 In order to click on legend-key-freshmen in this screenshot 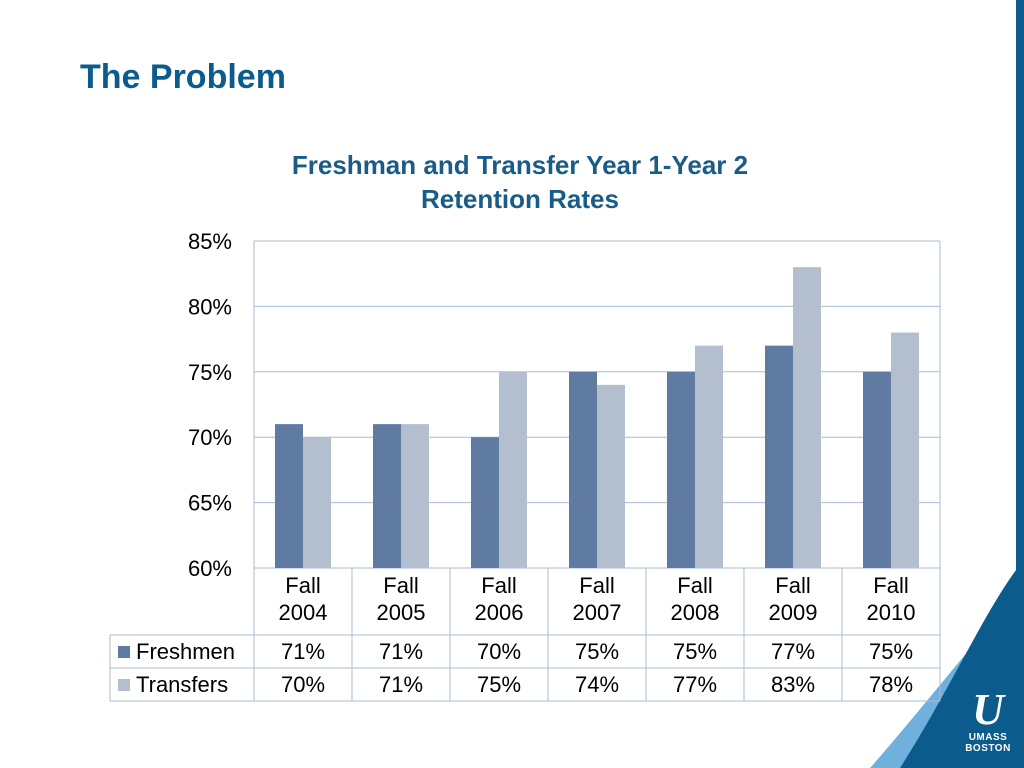, I will do `click(124, 652)`.